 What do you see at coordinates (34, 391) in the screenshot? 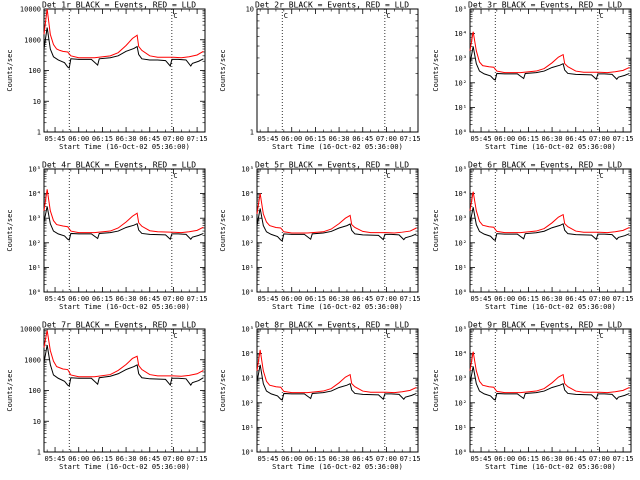
I see `y-tick-label: 100` at bounding box center [34, 391].